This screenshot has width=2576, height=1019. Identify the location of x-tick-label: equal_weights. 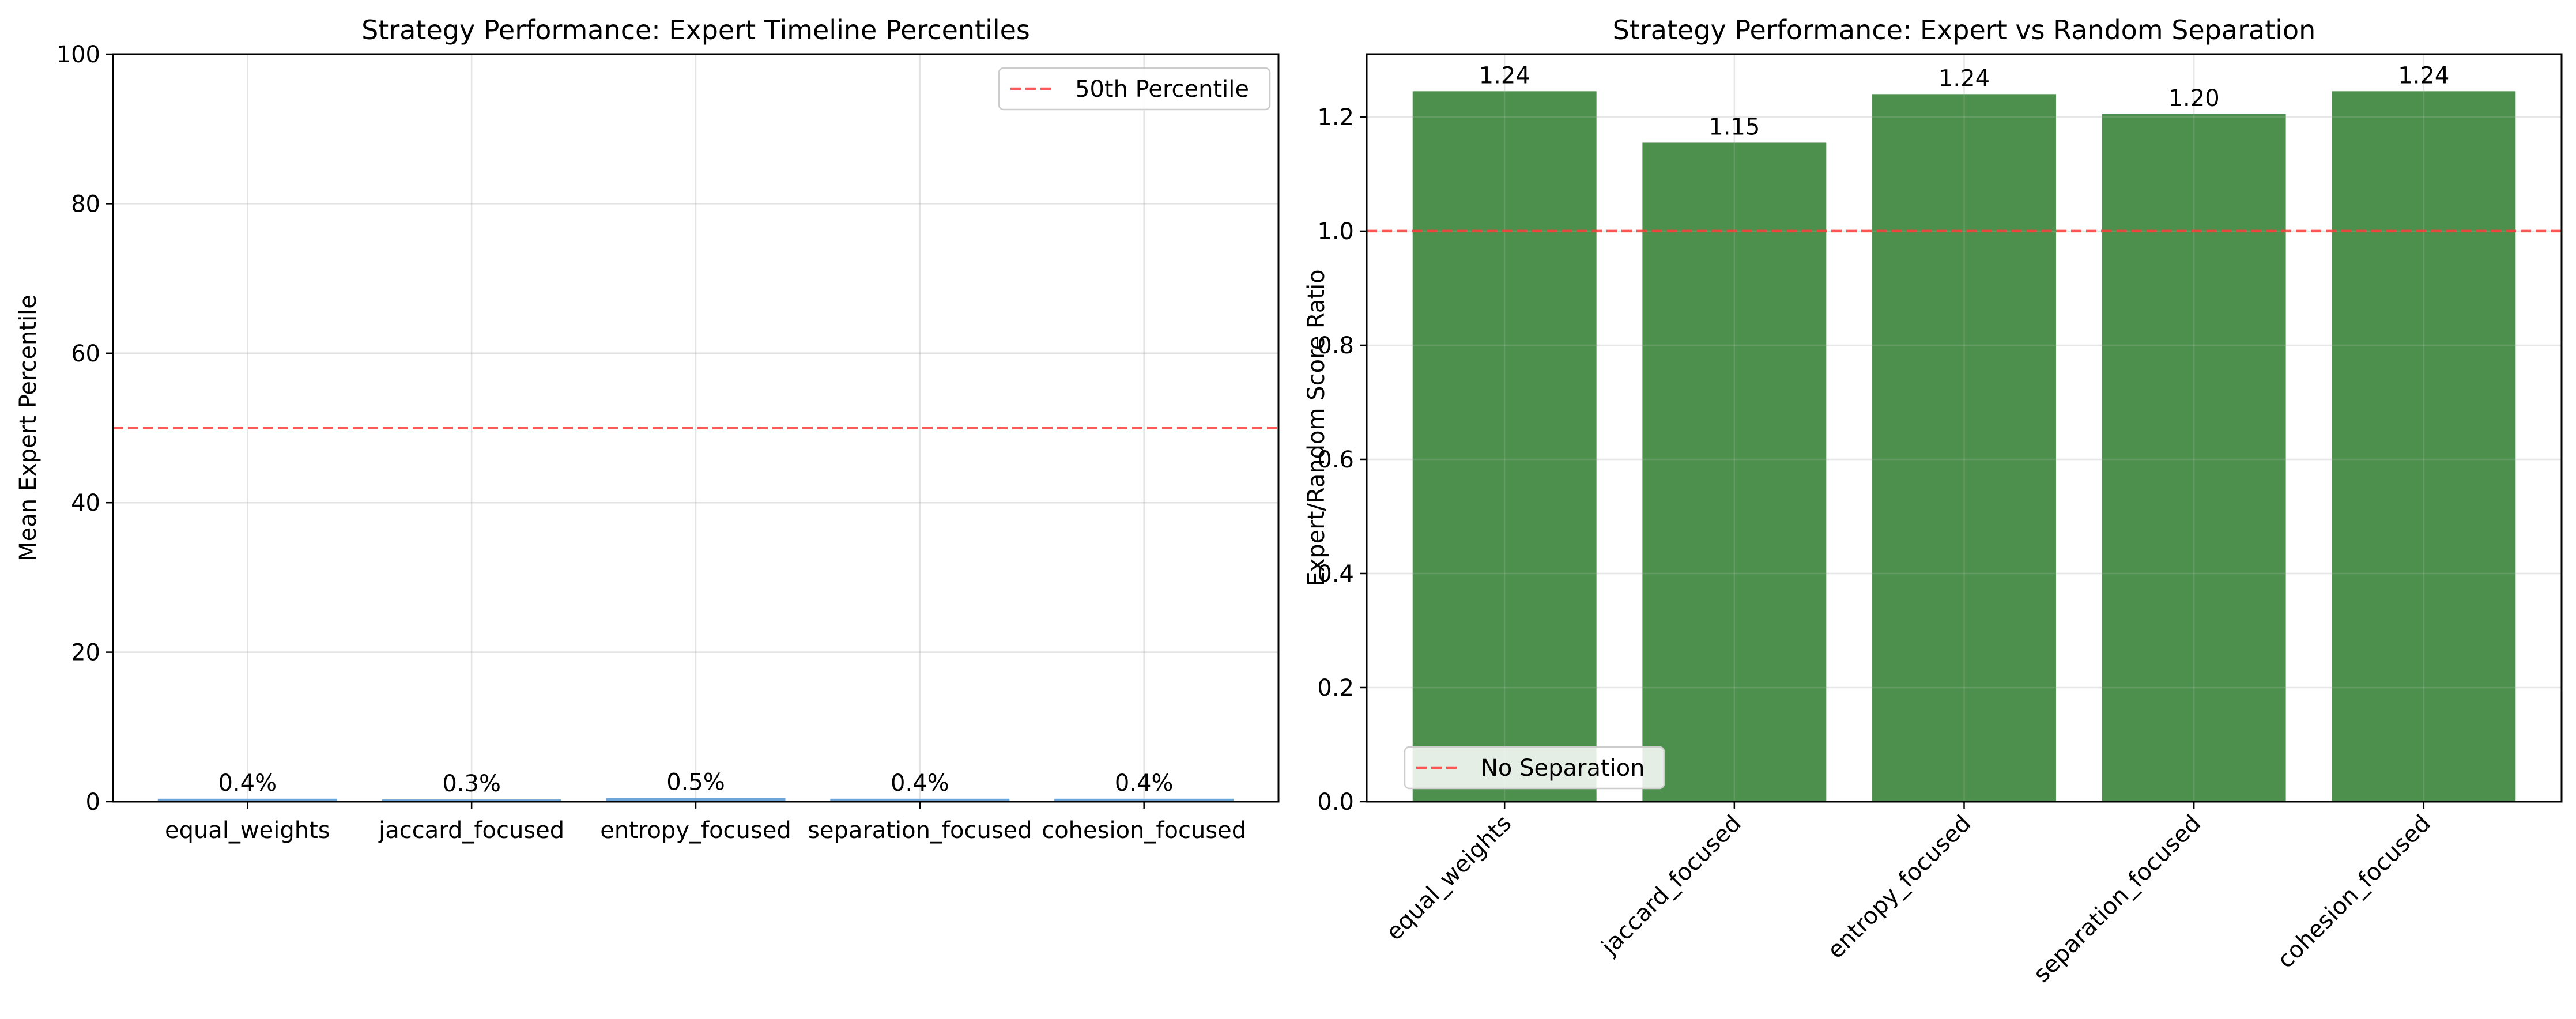
(247, 830).